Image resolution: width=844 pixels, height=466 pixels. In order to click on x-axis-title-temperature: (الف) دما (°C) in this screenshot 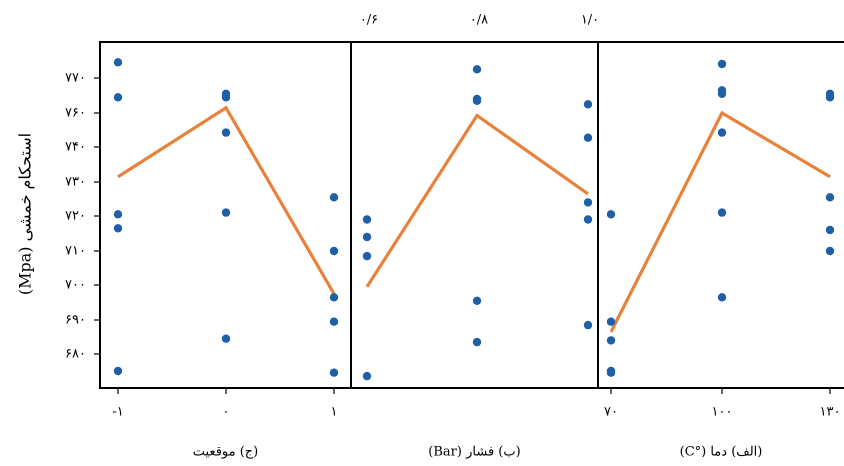, I will do `click(721, 452)`.